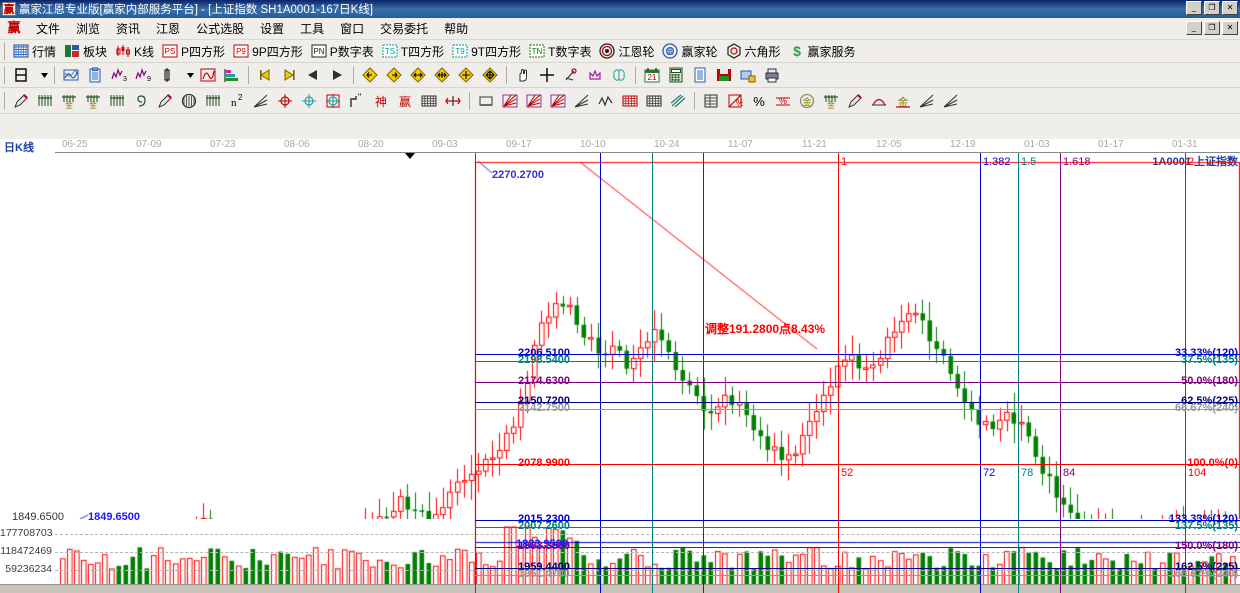 The width and height of the screenshot is (1240, 593). I want to click on save-button, so click(724, 75).